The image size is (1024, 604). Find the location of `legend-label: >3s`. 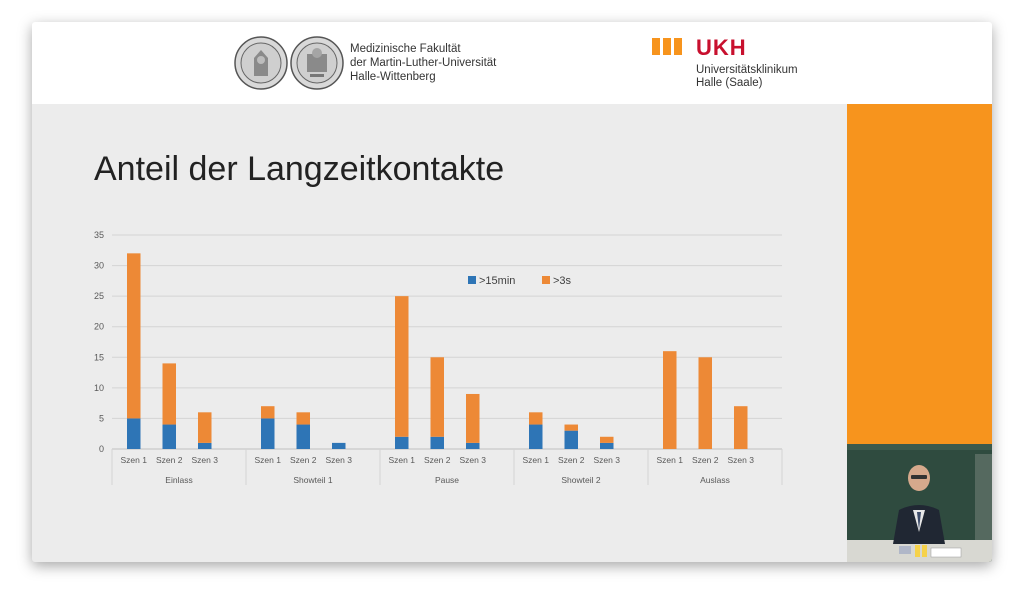

legend-label: >3s is located at coordinates (562, 281).